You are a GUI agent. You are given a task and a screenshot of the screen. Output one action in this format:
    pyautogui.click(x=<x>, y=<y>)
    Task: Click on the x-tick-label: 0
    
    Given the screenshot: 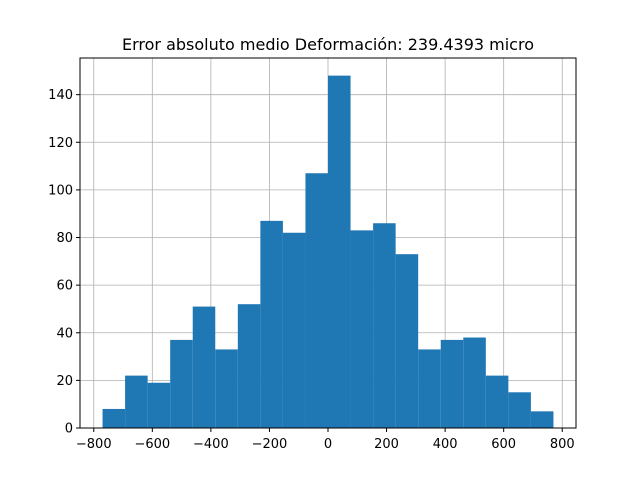 What is the action you would take?
    pyautogui.click(x=328, y=444)
    